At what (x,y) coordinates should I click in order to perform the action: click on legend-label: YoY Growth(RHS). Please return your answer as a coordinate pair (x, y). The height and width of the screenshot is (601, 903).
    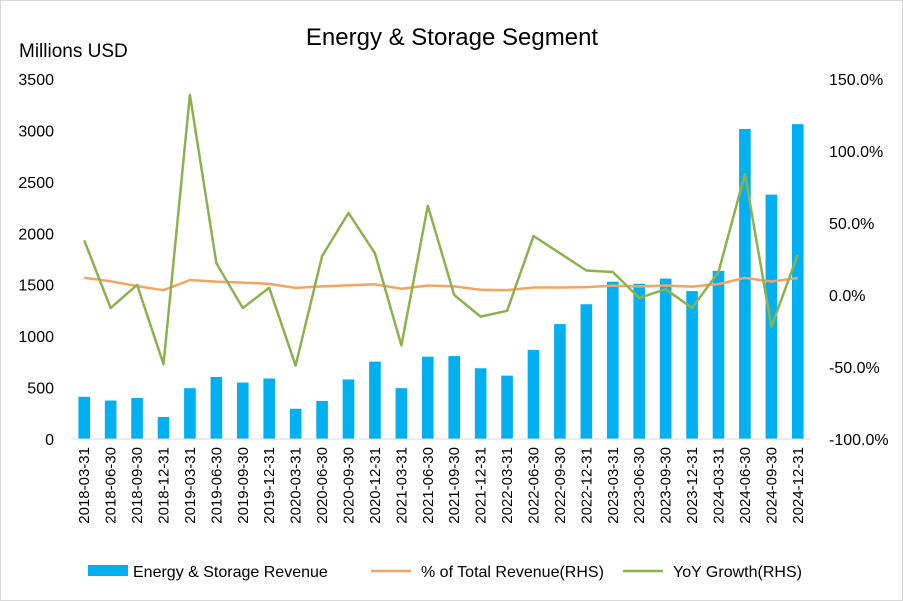
    Looking at the image, I should click on (737, 572).